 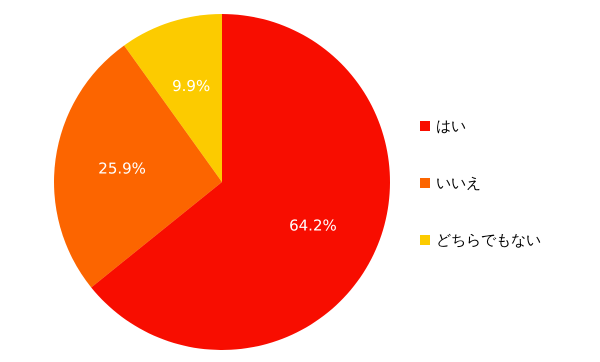 What do you see at coordinates (451, 126) in the screenshot?
I see `legend-label: はい` at bounding box center [451, 126].